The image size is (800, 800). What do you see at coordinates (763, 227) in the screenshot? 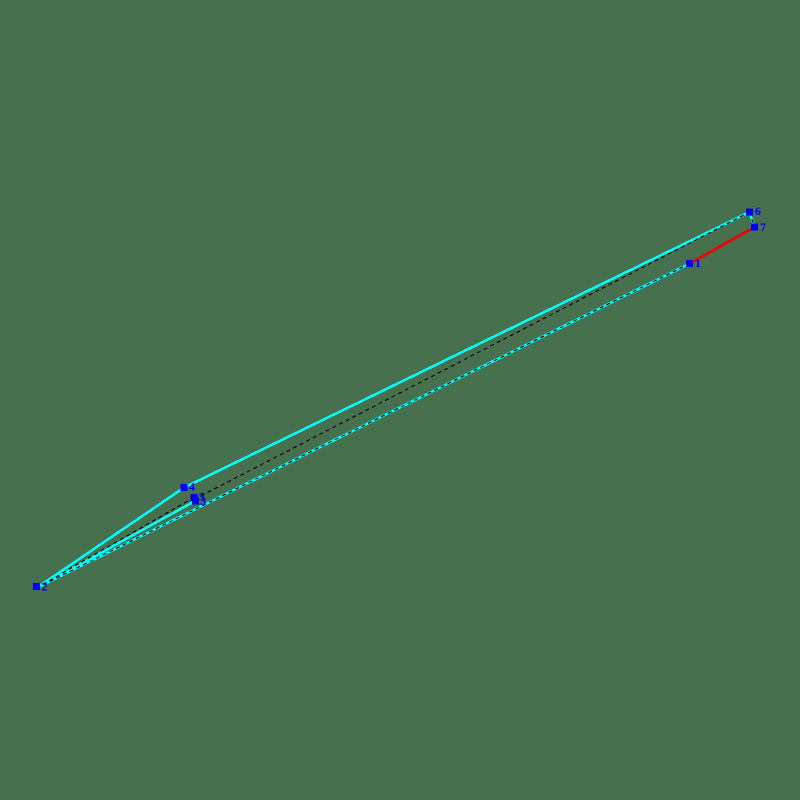
I see `svg-text: 7` at bounding box center [763, 227].